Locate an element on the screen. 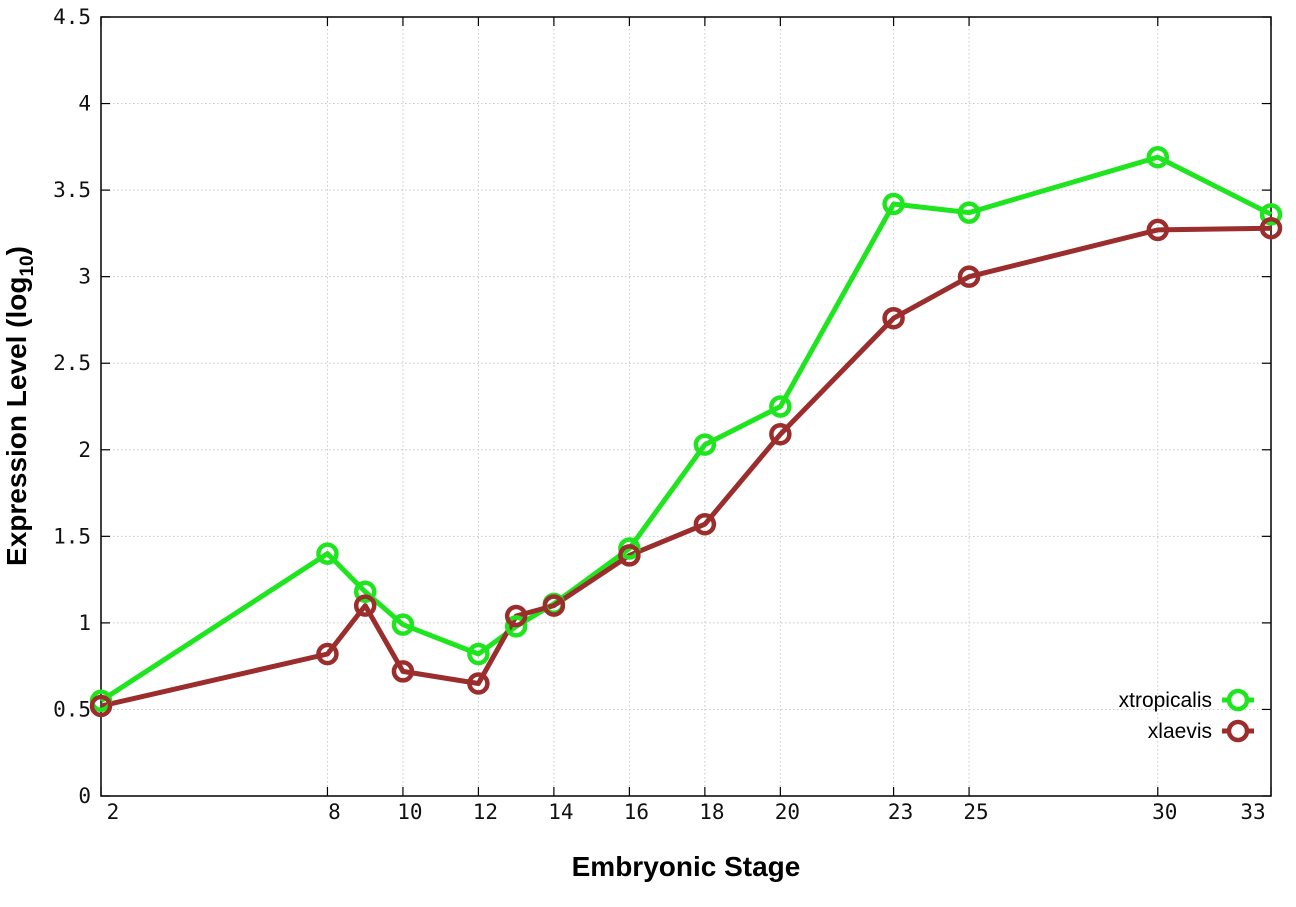  x-tick-label: 8 is located at coordinates (334, 812).